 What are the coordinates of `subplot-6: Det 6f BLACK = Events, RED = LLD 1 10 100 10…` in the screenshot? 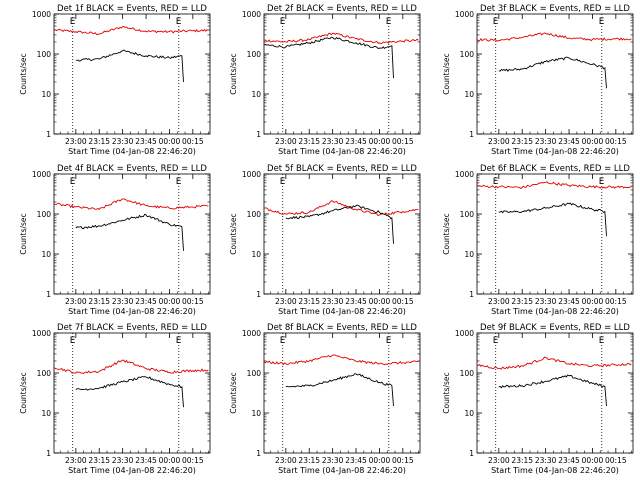 It's located at (538, 240).